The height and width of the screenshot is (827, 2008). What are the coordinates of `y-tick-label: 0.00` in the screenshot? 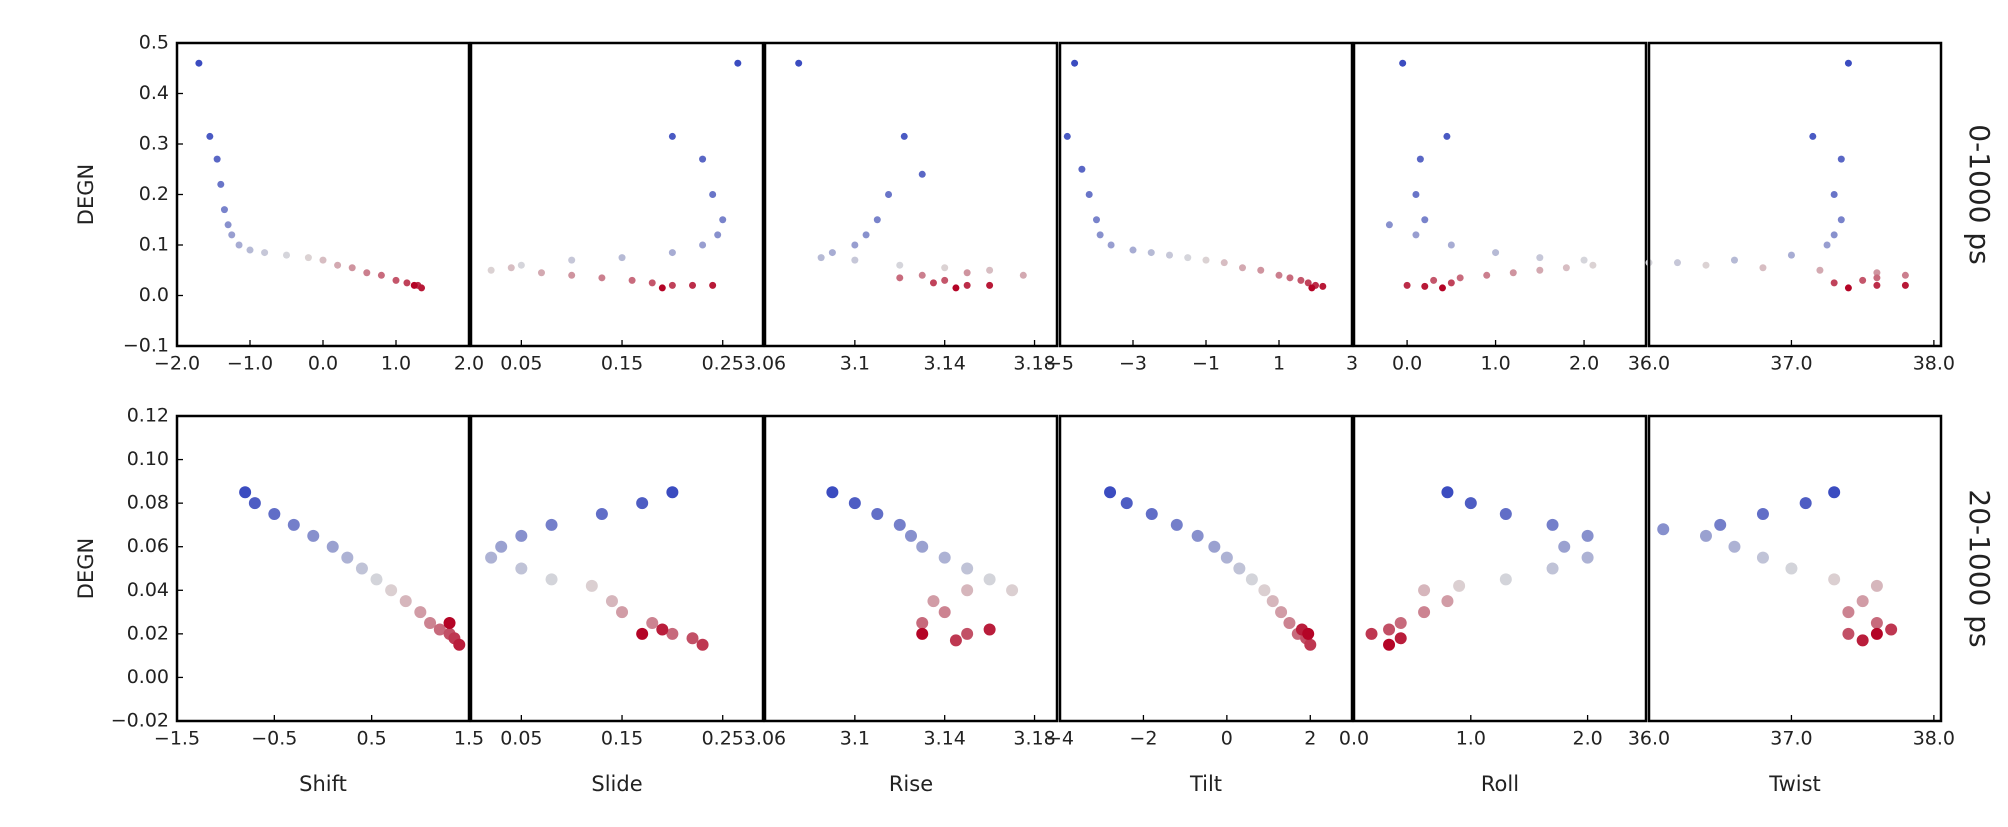 It's located at (148, 677).